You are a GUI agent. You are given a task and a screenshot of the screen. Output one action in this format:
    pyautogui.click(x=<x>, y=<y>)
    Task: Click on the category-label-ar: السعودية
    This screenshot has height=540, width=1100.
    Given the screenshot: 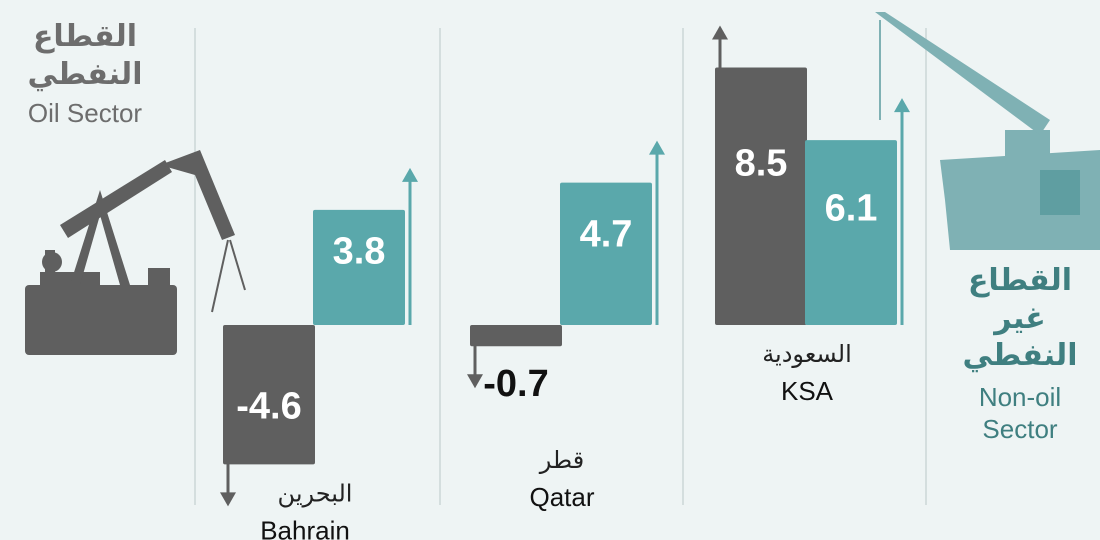 What is the action you would take?
    pyautogui.click(x=807, y=354)
    